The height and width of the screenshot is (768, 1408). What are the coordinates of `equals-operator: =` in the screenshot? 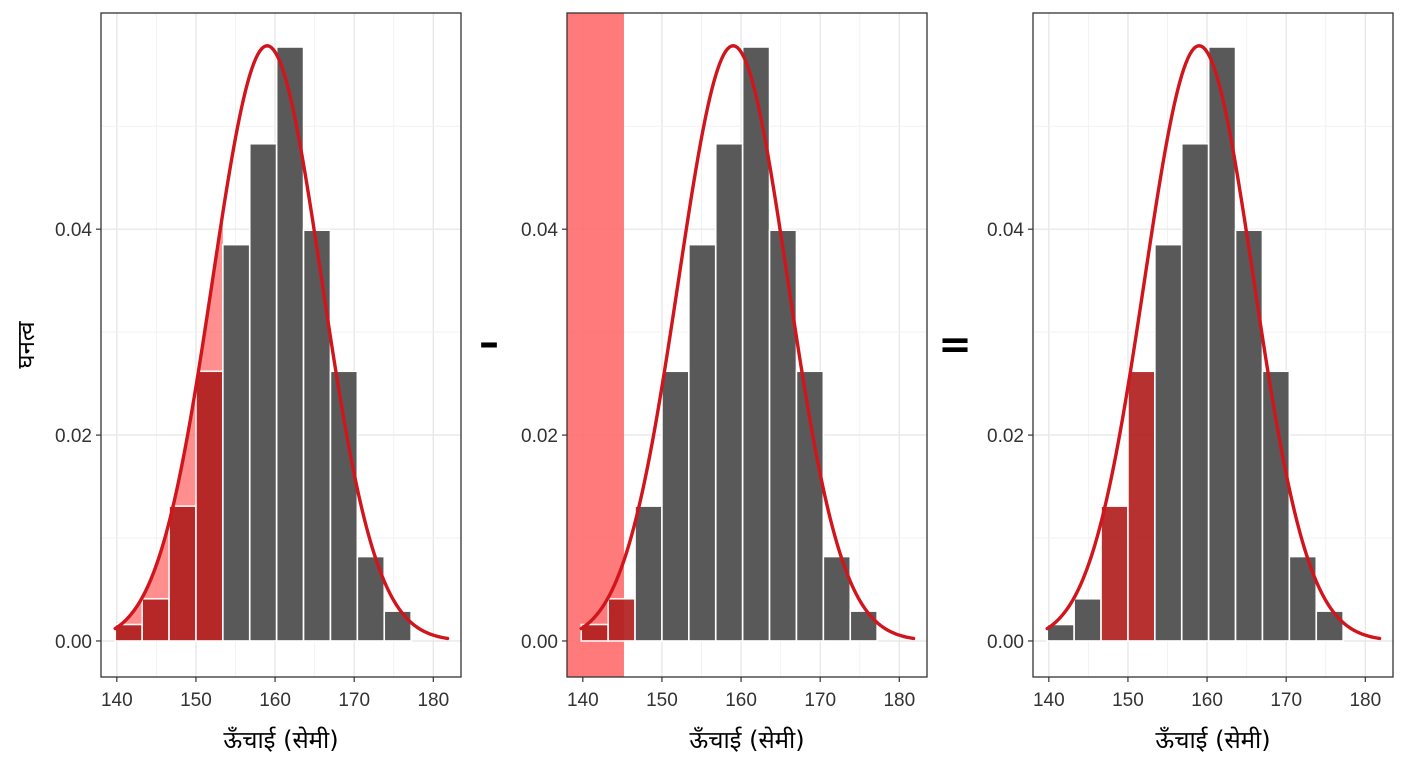 It's located at (955, 345).